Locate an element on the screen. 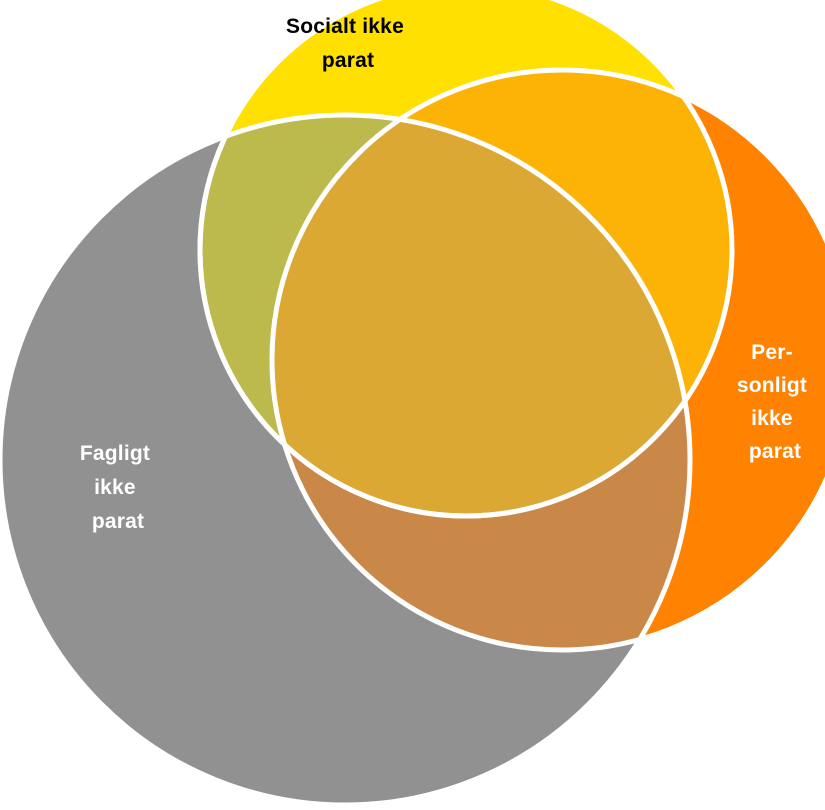  label-personal-line-4: parat is located at coordinates (775, 451).